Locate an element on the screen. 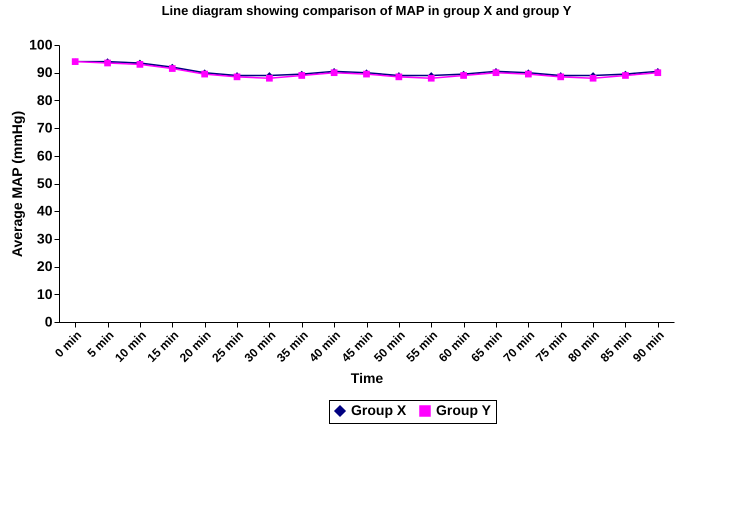  legend-label: Group Y is located at coordinates (464, 410).